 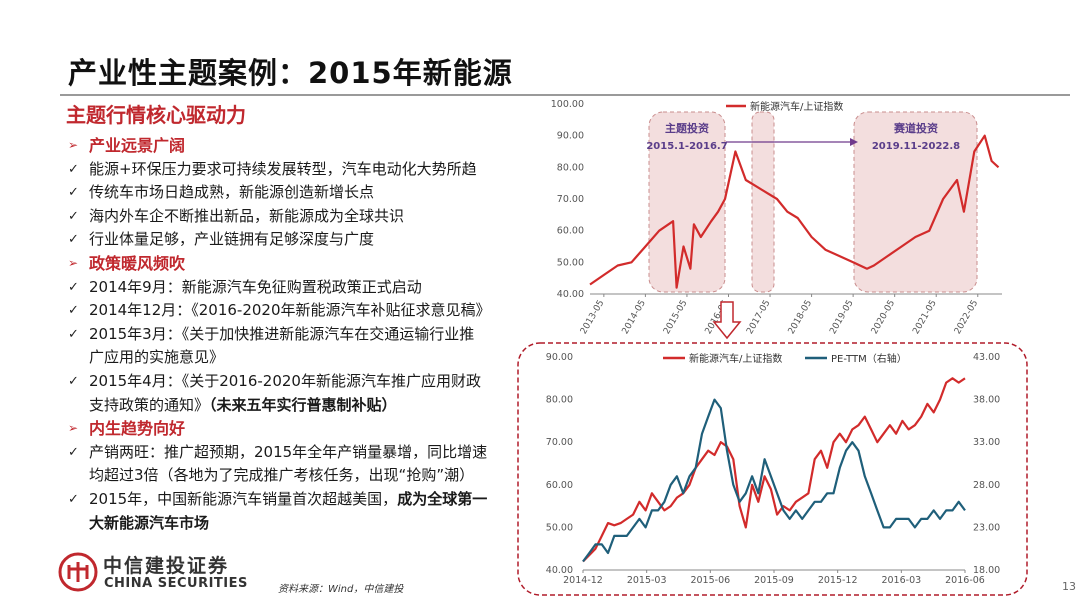 I want to click on y-left-tick-label: 70.00, so click(x=559, y=442).